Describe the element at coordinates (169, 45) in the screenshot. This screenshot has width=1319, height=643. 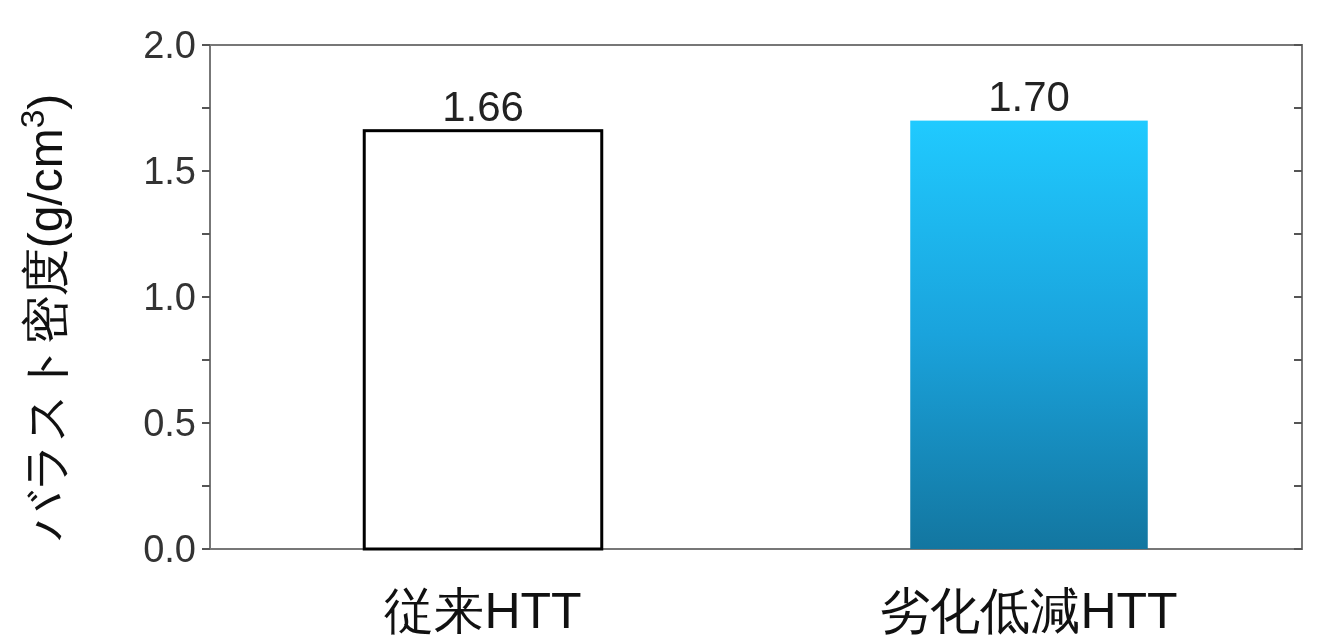
I see `y-tick-label: 2.0` at that location.